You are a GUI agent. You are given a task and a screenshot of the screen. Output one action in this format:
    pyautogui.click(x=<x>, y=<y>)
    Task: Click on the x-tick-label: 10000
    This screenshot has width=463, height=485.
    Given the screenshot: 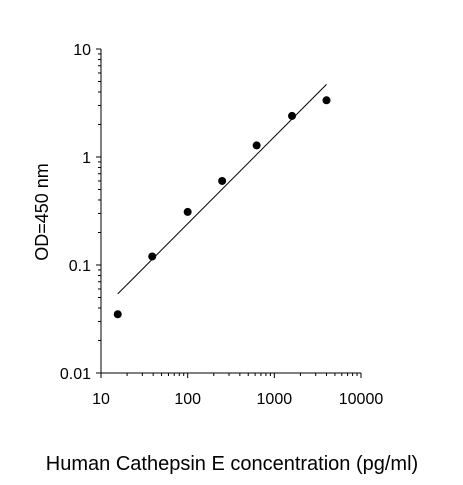 What is the action you would take?
    pyautogui.click(x=361, y=399)
    